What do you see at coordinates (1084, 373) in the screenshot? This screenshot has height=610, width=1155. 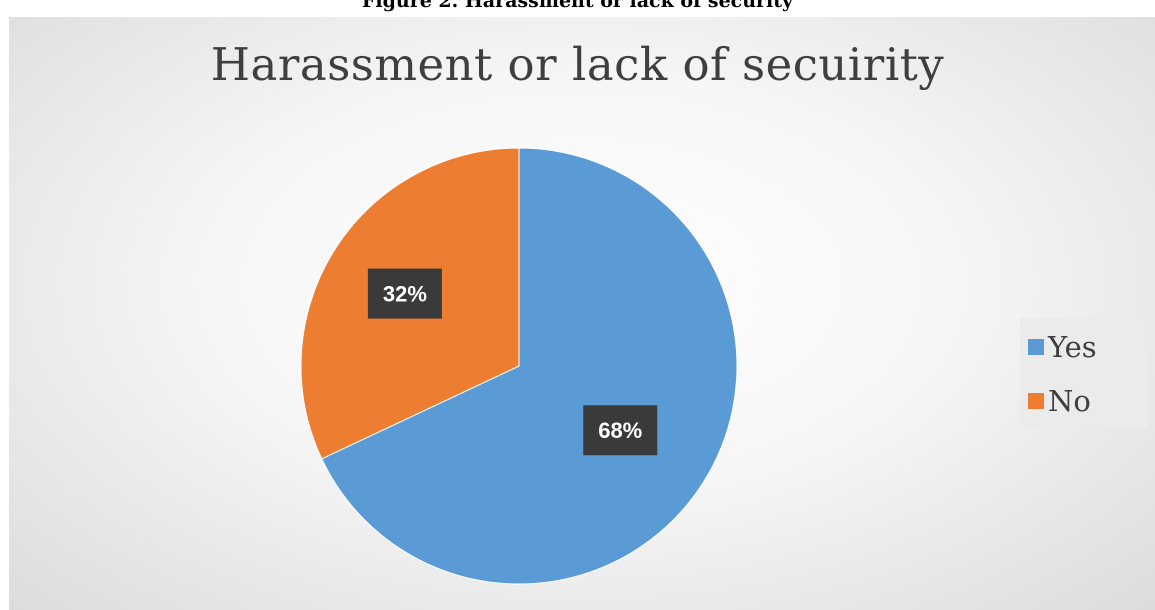 I see `legend: Yes No` at bounding box center [1084, 373].